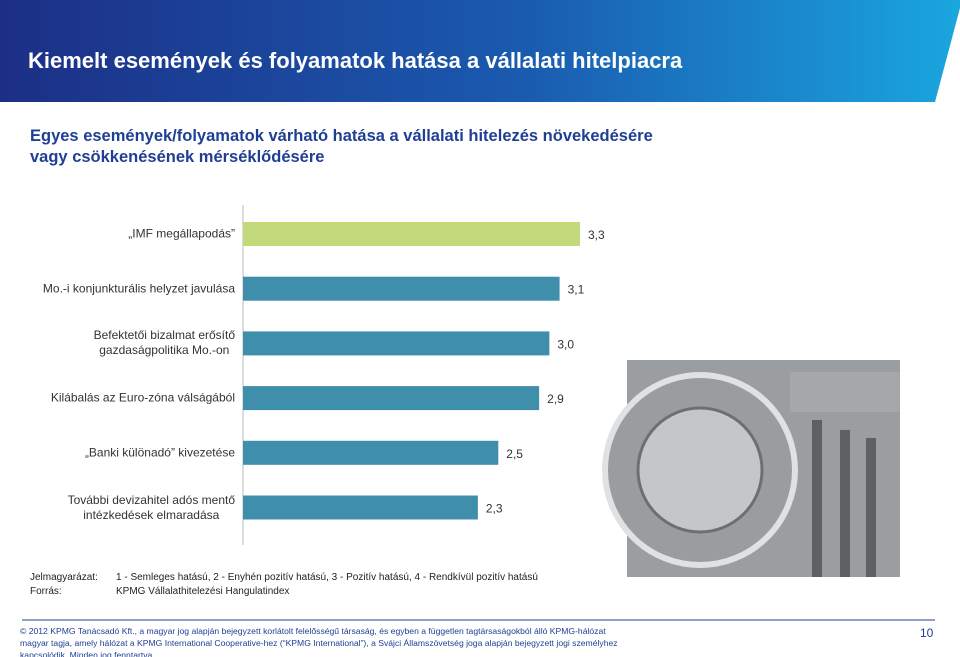 The image size is (960, 657). Describe the element at coordinates (751, 468) in the screenshot. I see `photo` at that location.